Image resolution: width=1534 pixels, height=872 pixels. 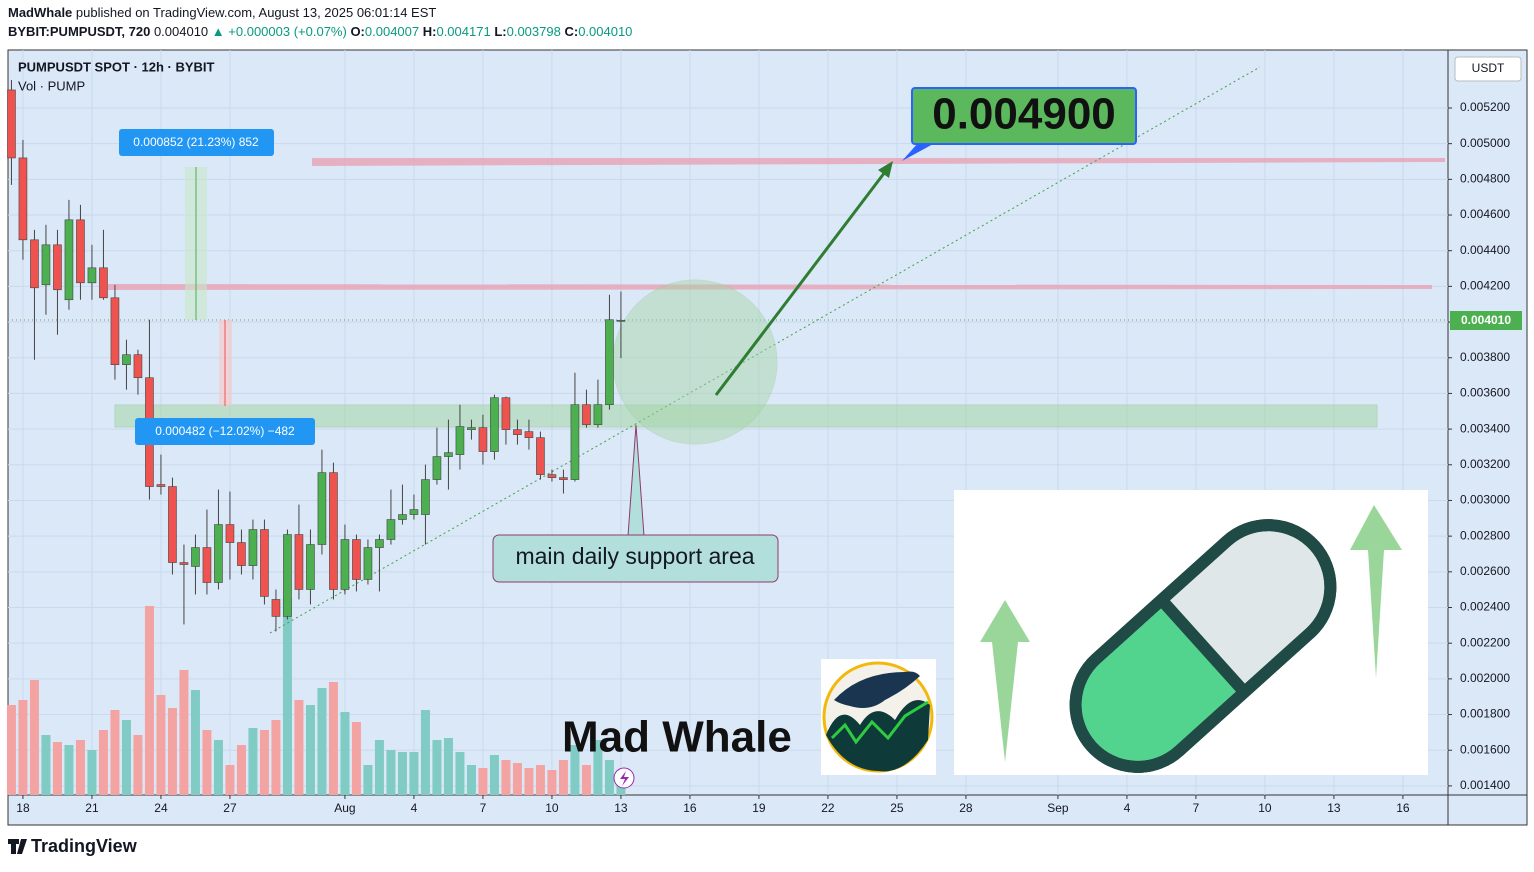 What do you see at coordinates (84, 846) in the screenshot?
I see `brand: TradingView` at bounding box center [84, 846].